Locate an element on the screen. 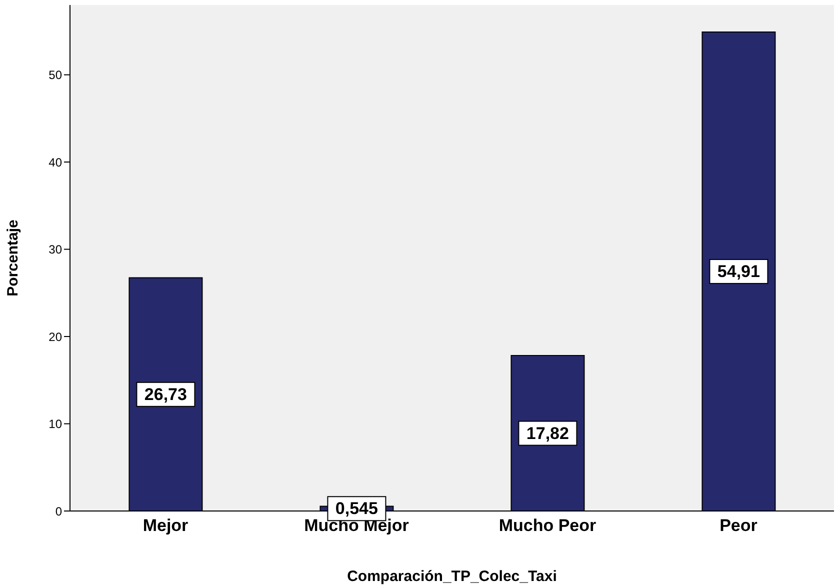 This screenshot has height=587, width=836. x-axis-title: Comparación_TP_Colec_Taxi is located at coordinates (452, 576).